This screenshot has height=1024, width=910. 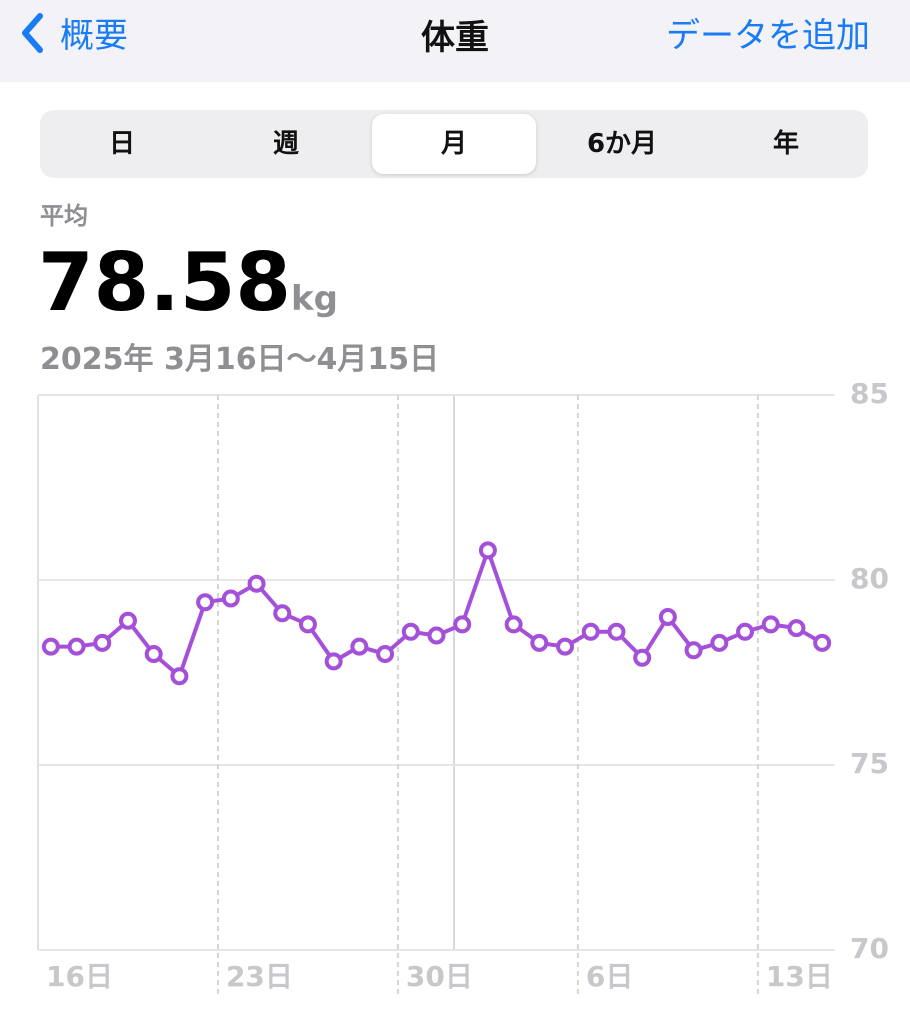 I want to click on y-tick-label: 85, so click(x=869, y=393).